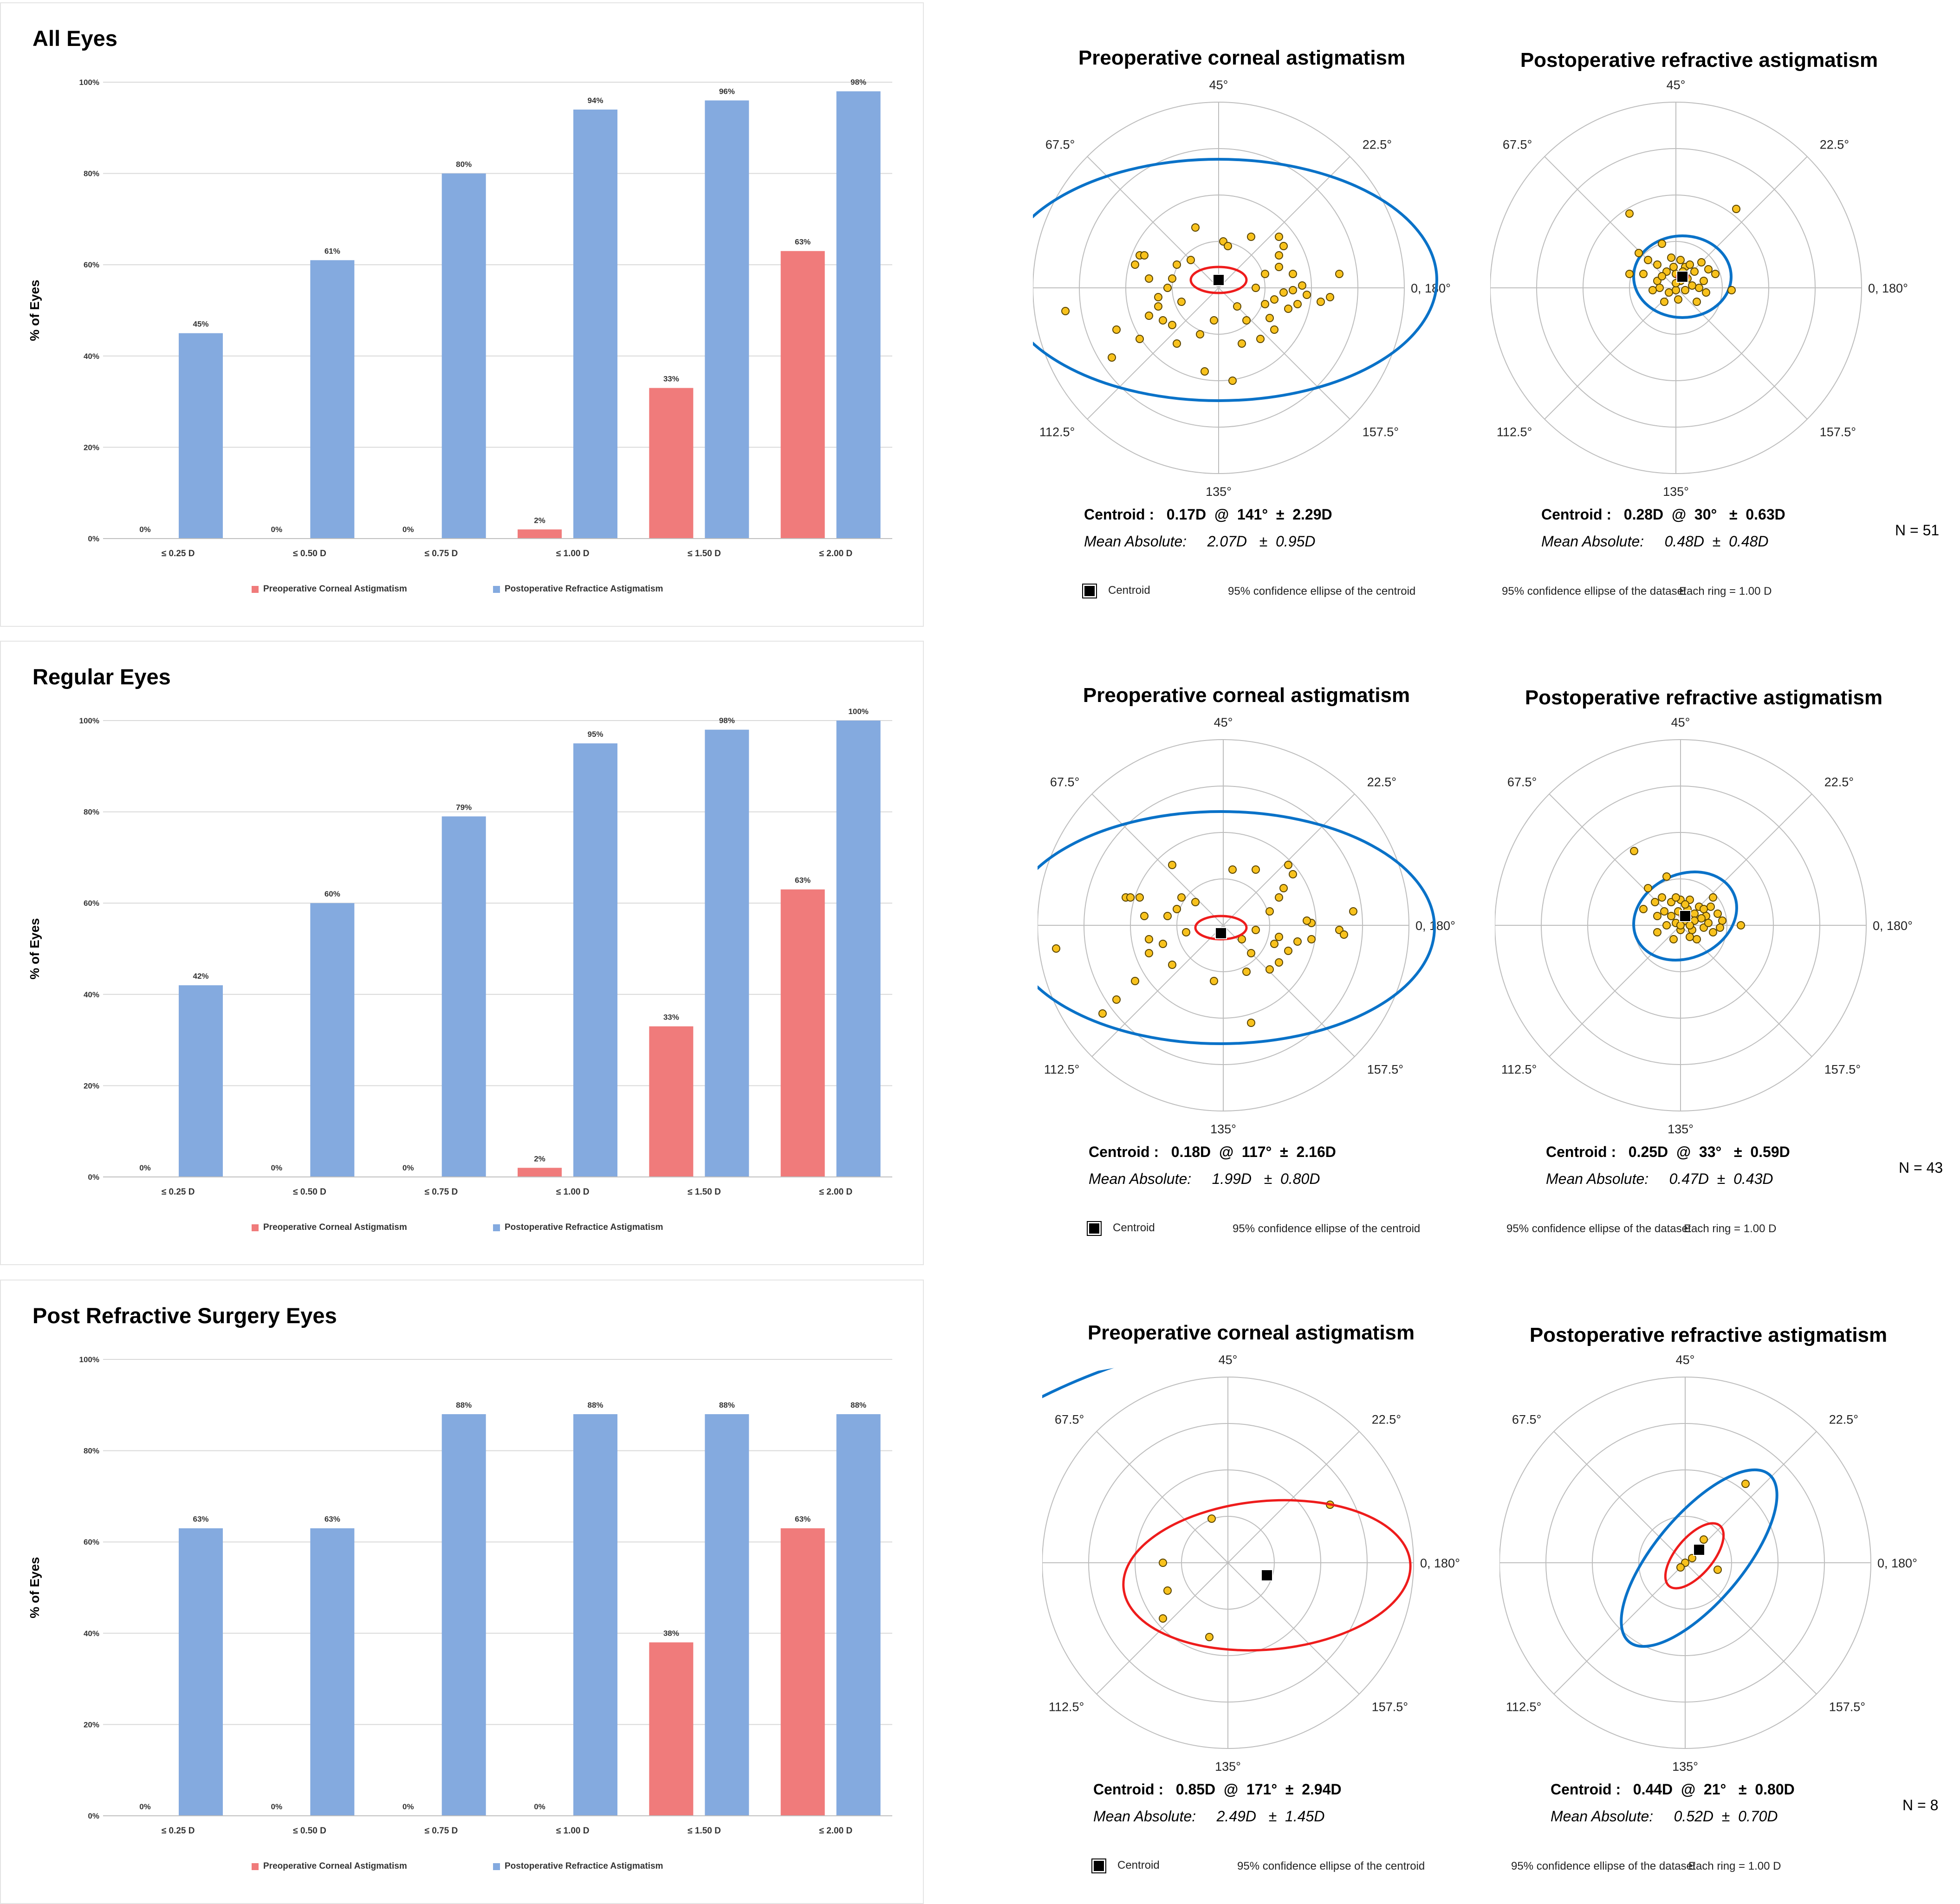 The image size is (1960, 1904). Describe the element at coordinates (1920, 1805) in the screenshot. I see `n-label: N = 8` at that location.